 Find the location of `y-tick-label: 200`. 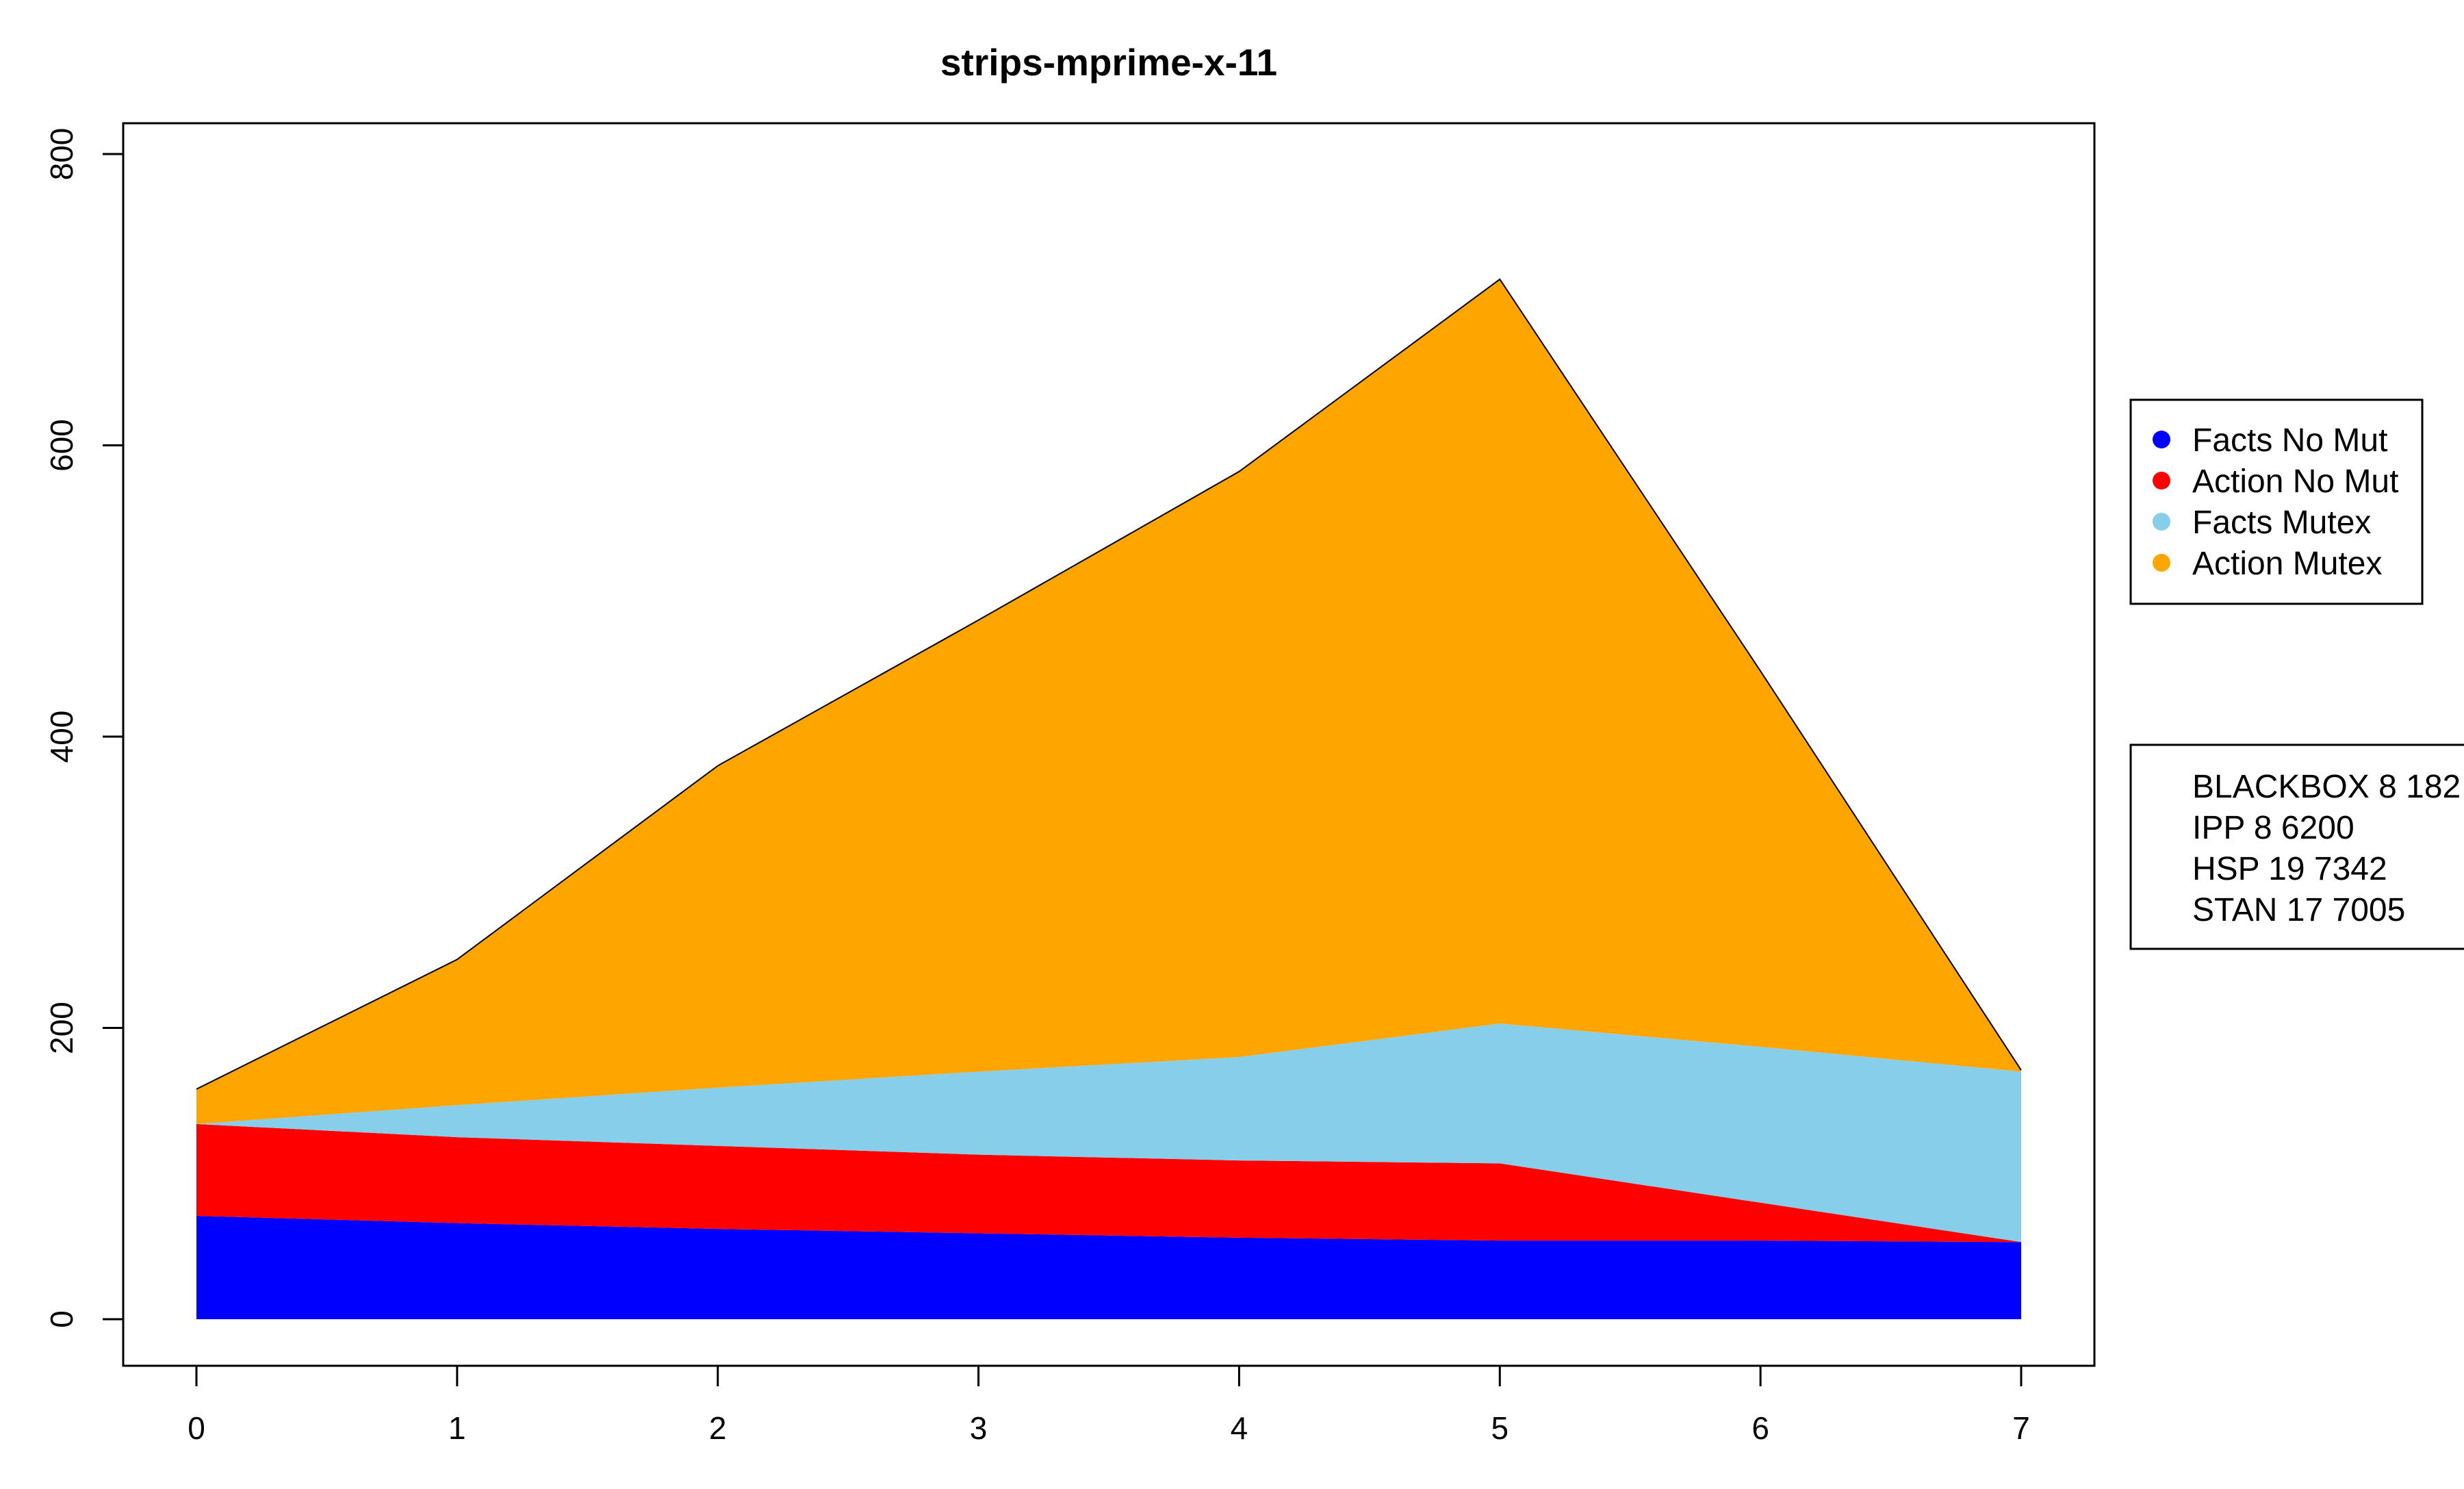

y-tick-label: 200 is located at coordinates (61, 1028).